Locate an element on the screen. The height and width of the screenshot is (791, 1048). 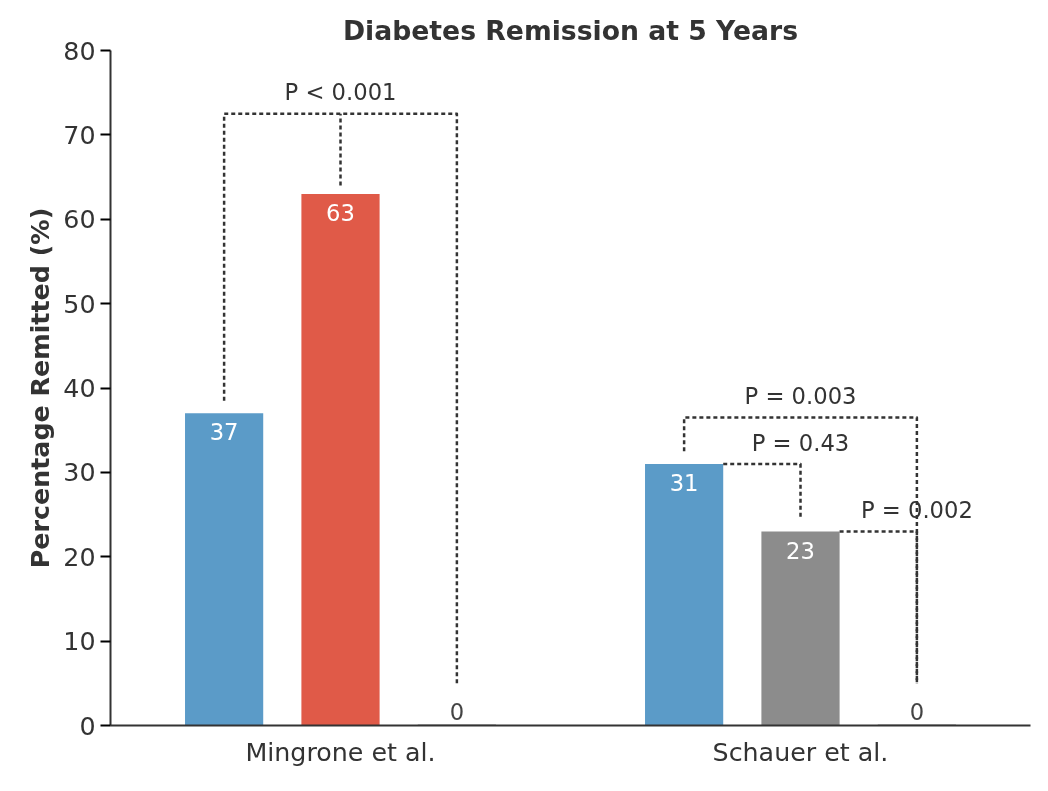
y-tick-label: 50 is located at coordinates (79, 303).